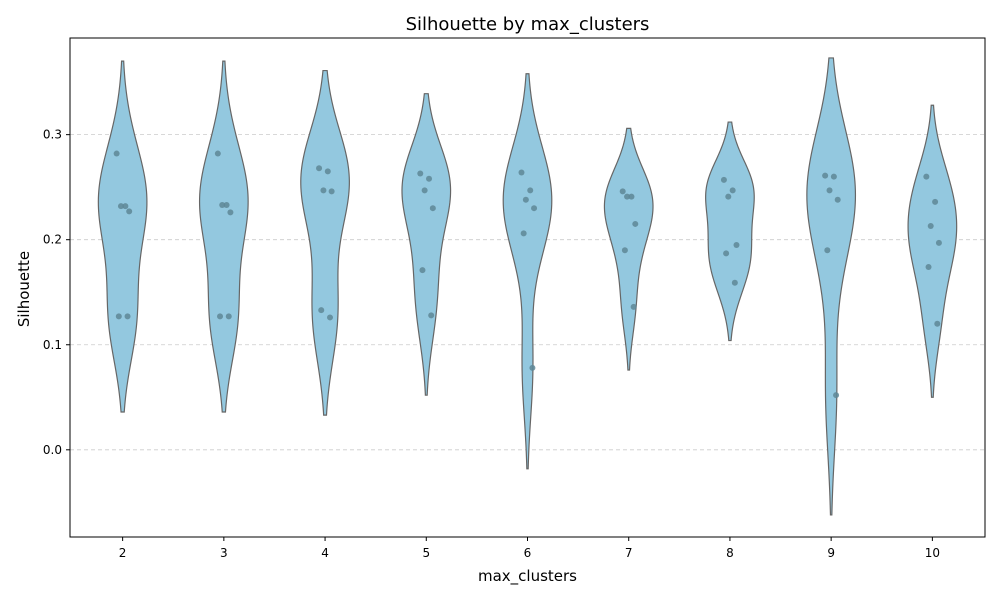 The height and width of the screenshot is (600, 1000). What do you see at coordinates (528, 553) in the screenshot?
I see `x-tick-label: 6` at bounding box center [528, 553].